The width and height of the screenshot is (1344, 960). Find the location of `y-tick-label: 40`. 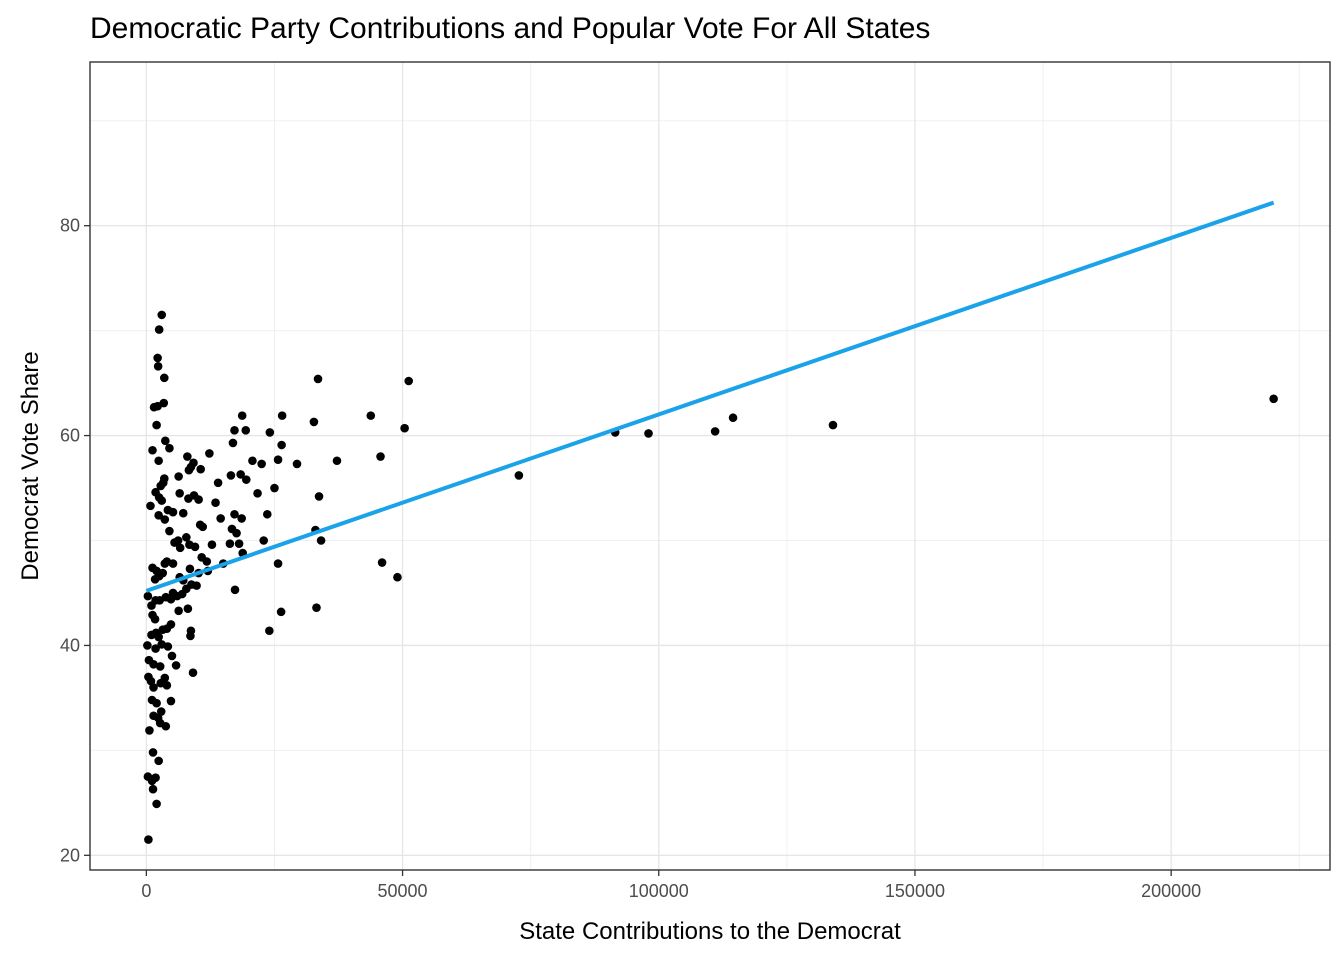

y-tick-label: 40 is located at coordinates (70, 645).